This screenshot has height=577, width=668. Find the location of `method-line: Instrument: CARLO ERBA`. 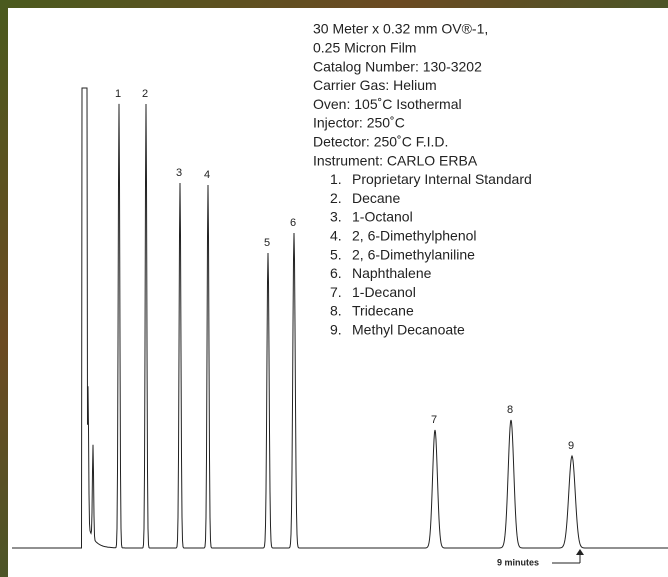

method-line: Instrument: CARLO ERBA is located at coordinates (395, 160).